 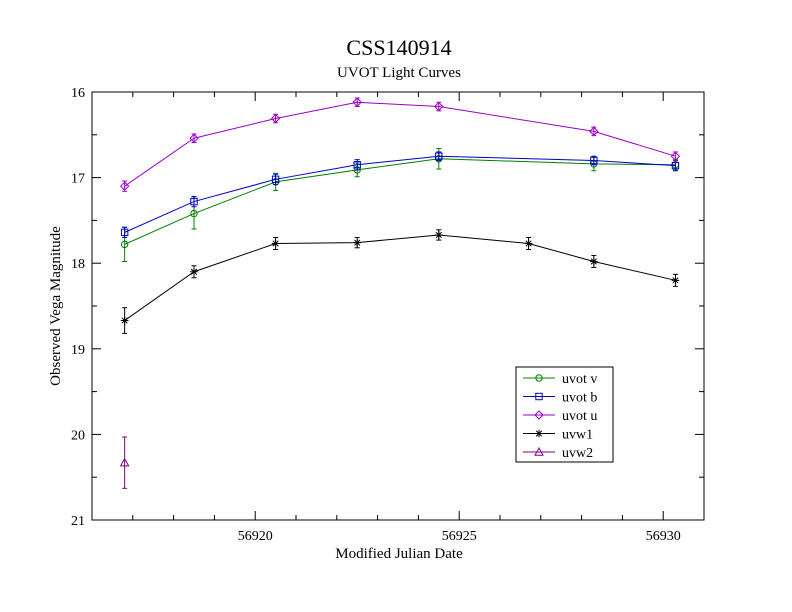 I want to click on legend-label: uvw2, so click(x=577, y=453).